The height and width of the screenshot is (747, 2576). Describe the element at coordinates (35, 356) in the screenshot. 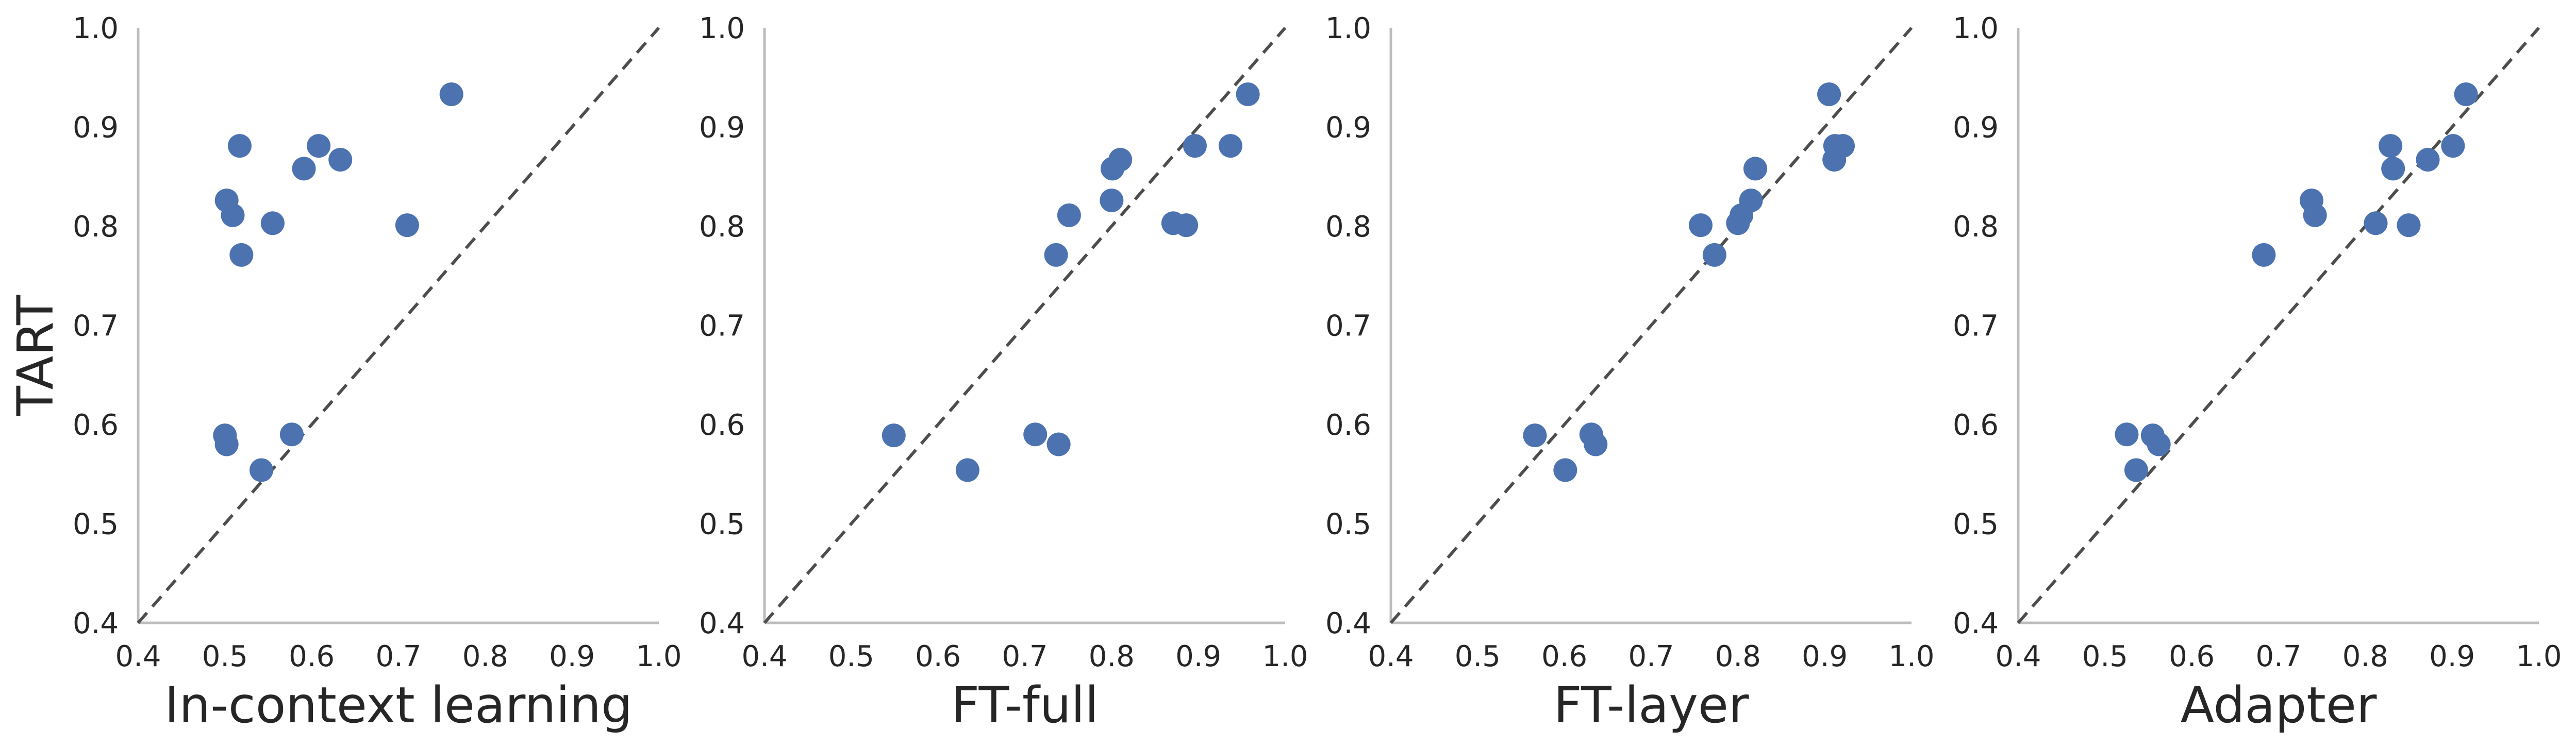

I see `y-axis-label: TART` at that location.